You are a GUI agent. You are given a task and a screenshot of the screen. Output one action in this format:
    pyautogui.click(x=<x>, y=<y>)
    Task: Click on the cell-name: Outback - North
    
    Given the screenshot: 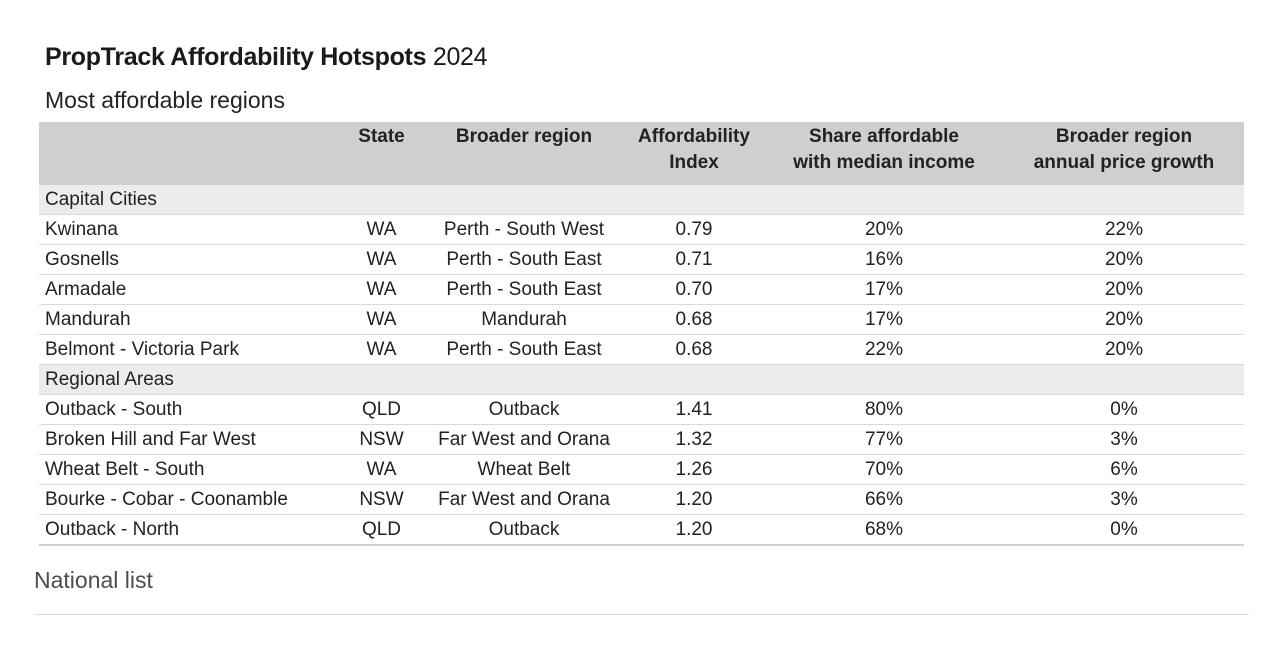 What is the action you would take?
    pyautogui.click(x=189, y=530)
    